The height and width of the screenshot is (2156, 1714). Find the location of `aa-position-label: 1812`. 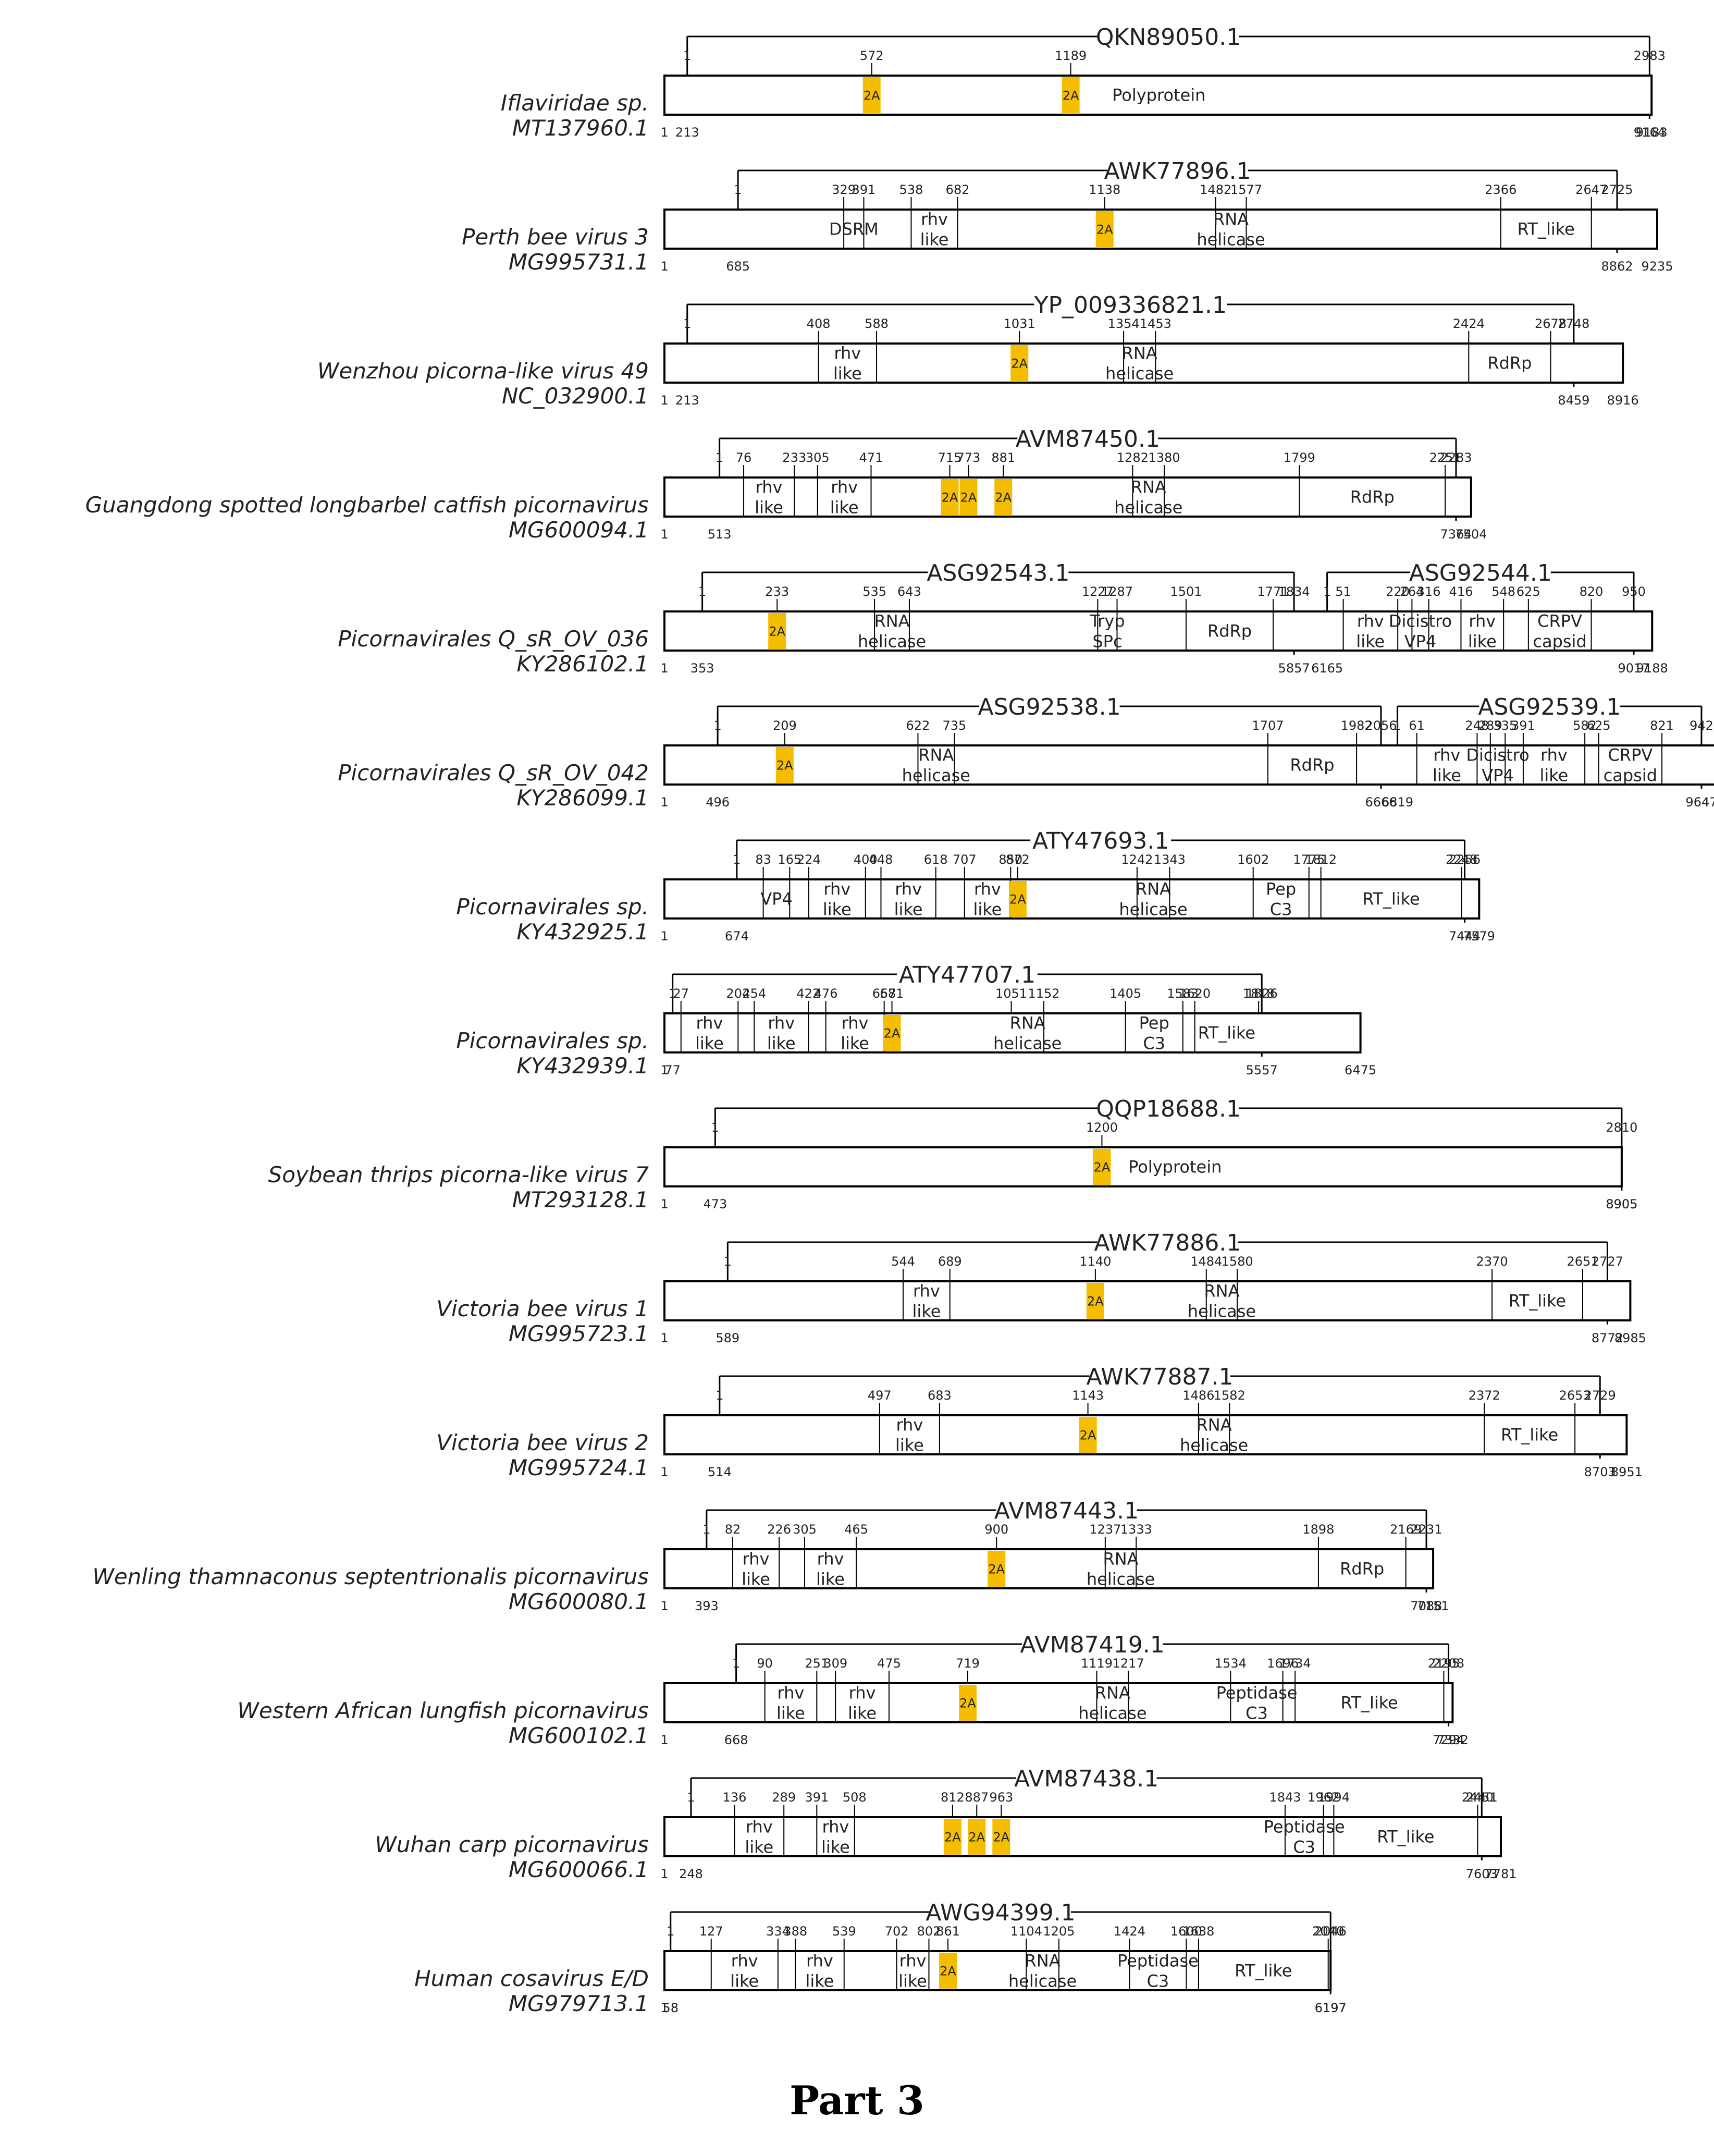

aa-position-label: 1812 is located at coordinates (1321, 859).